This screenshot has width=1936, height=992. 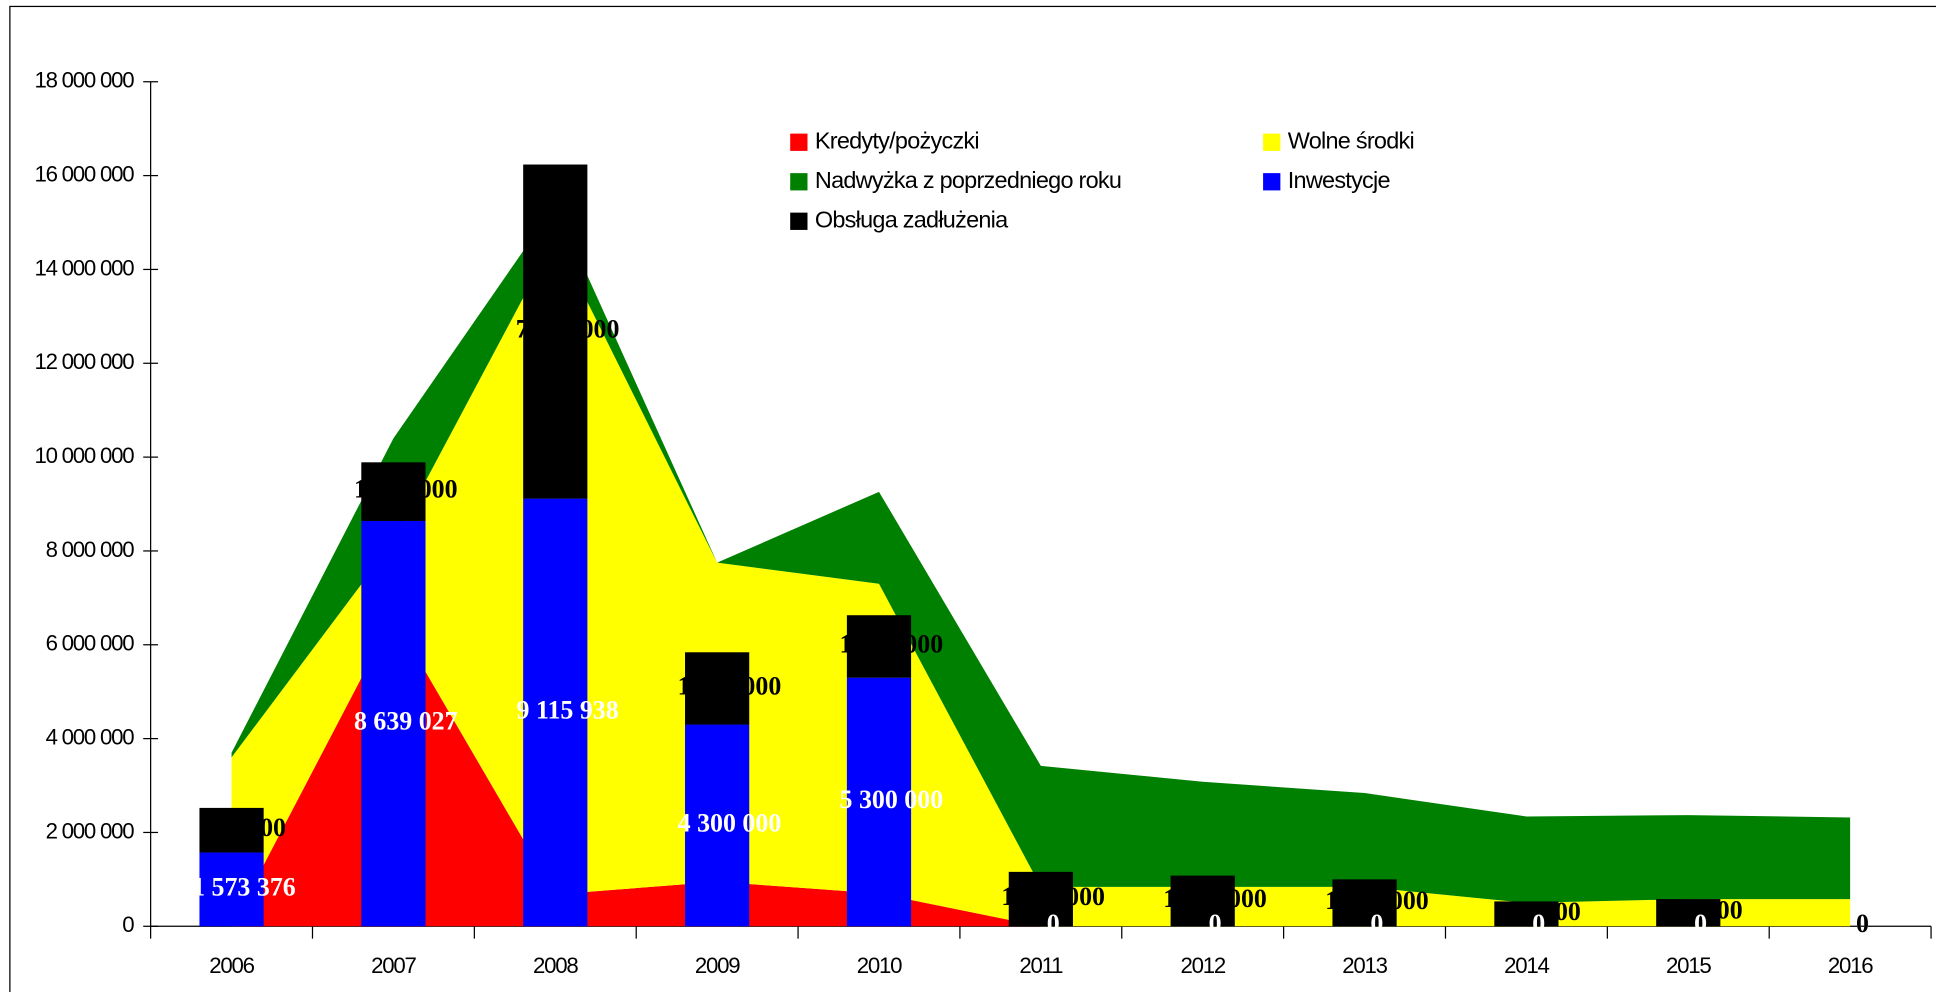 What do you see at coordinates (393, 965) in the screenshot?
I see `x-tick-label: 2007` at bounding box center [393, 965].